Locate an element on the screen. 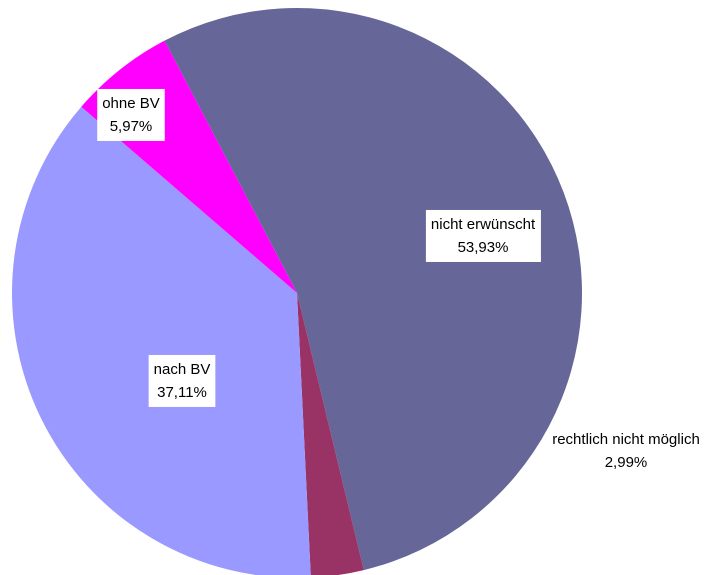 This screenshot has width=725, height=575. value-label: 53,93% is located at coordinates (483, 247).